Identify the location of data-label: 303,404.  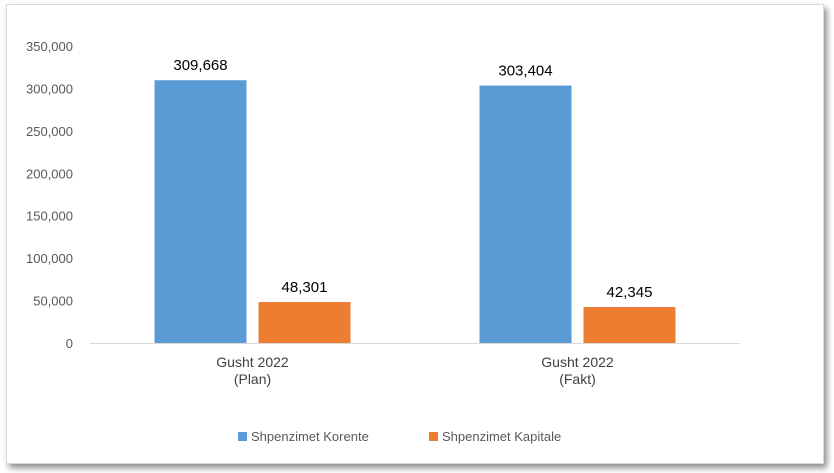
(525, 71).